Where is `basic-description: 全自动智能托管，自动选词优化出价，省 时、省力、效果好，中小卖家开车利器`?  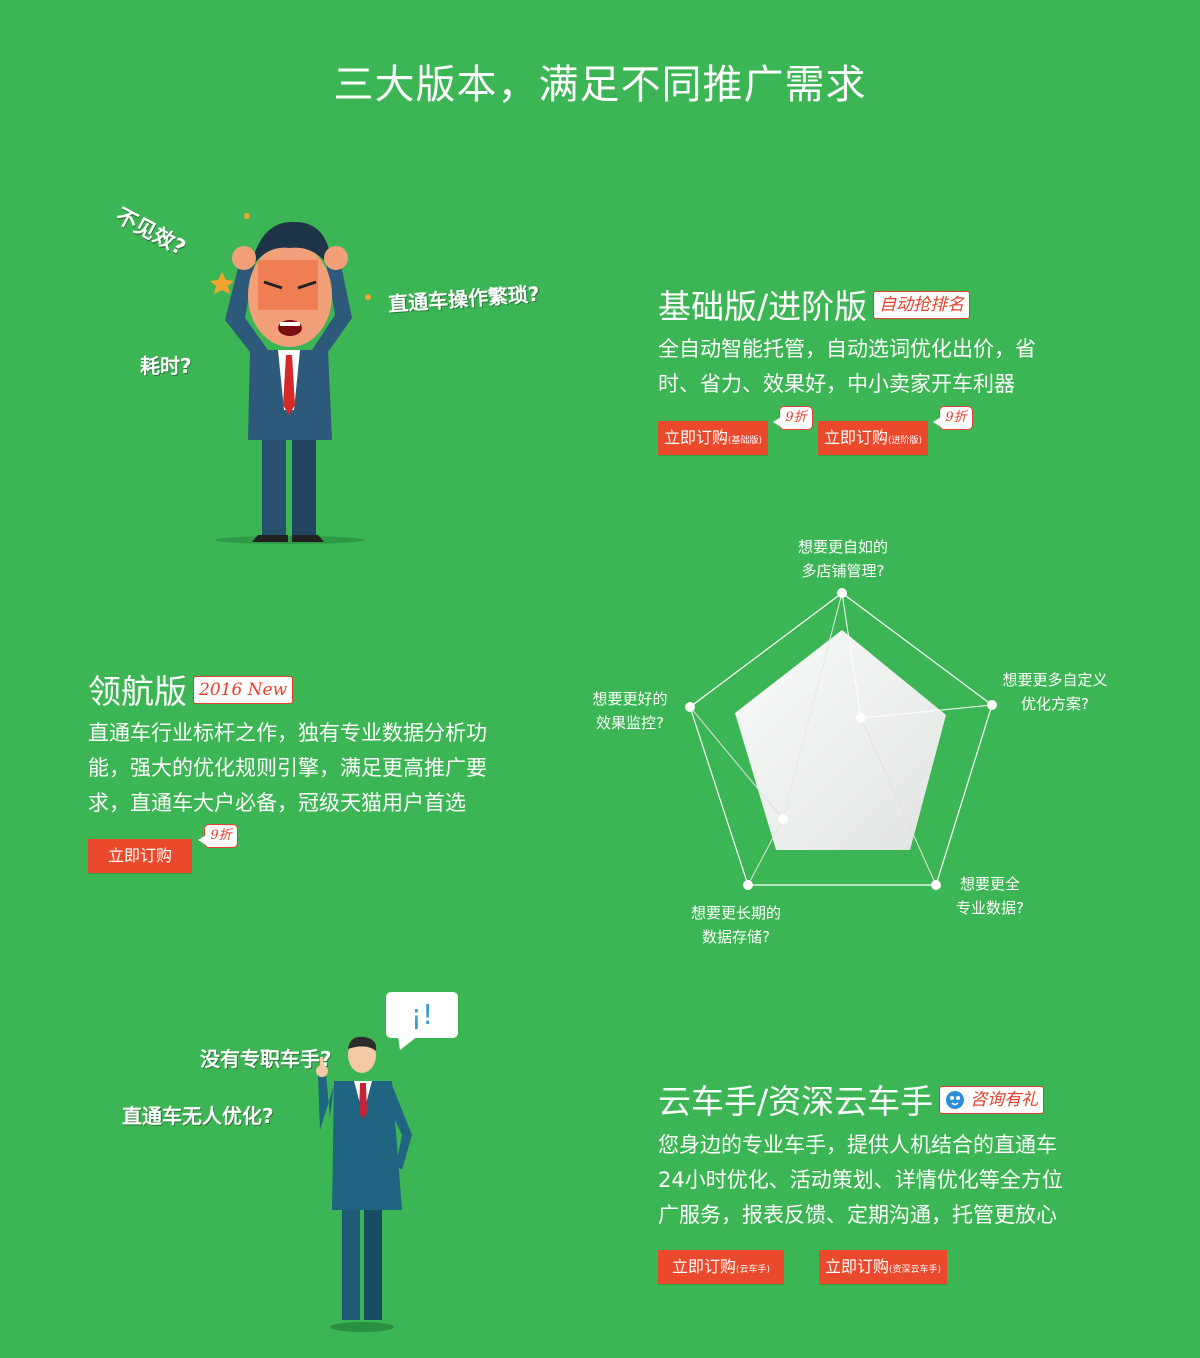
basic-description: 全自动智能托管，自动选词优化出价，省 时、省力、效果好，中小卖家开车利器 is located at coordinates (847, 367).